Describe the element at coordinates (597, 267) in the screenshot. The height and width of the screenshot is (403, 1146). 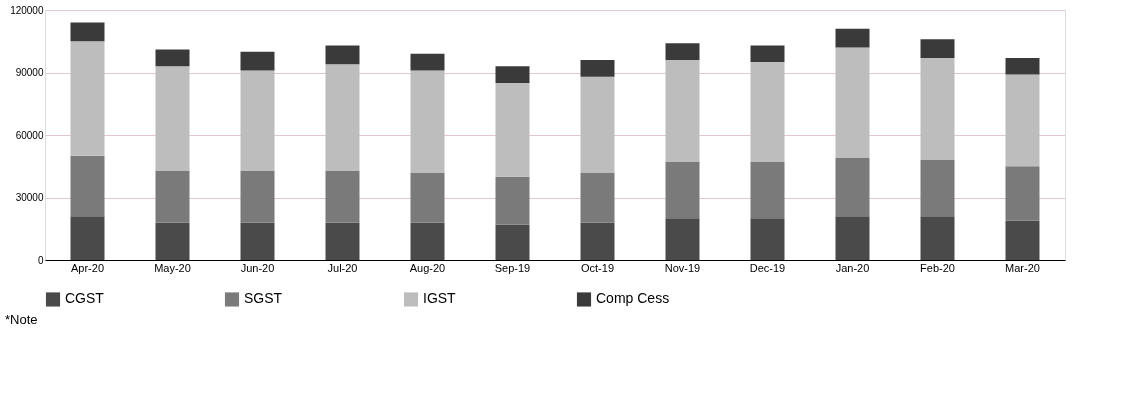
I see `x-tick-label: Oct-19` at that location.